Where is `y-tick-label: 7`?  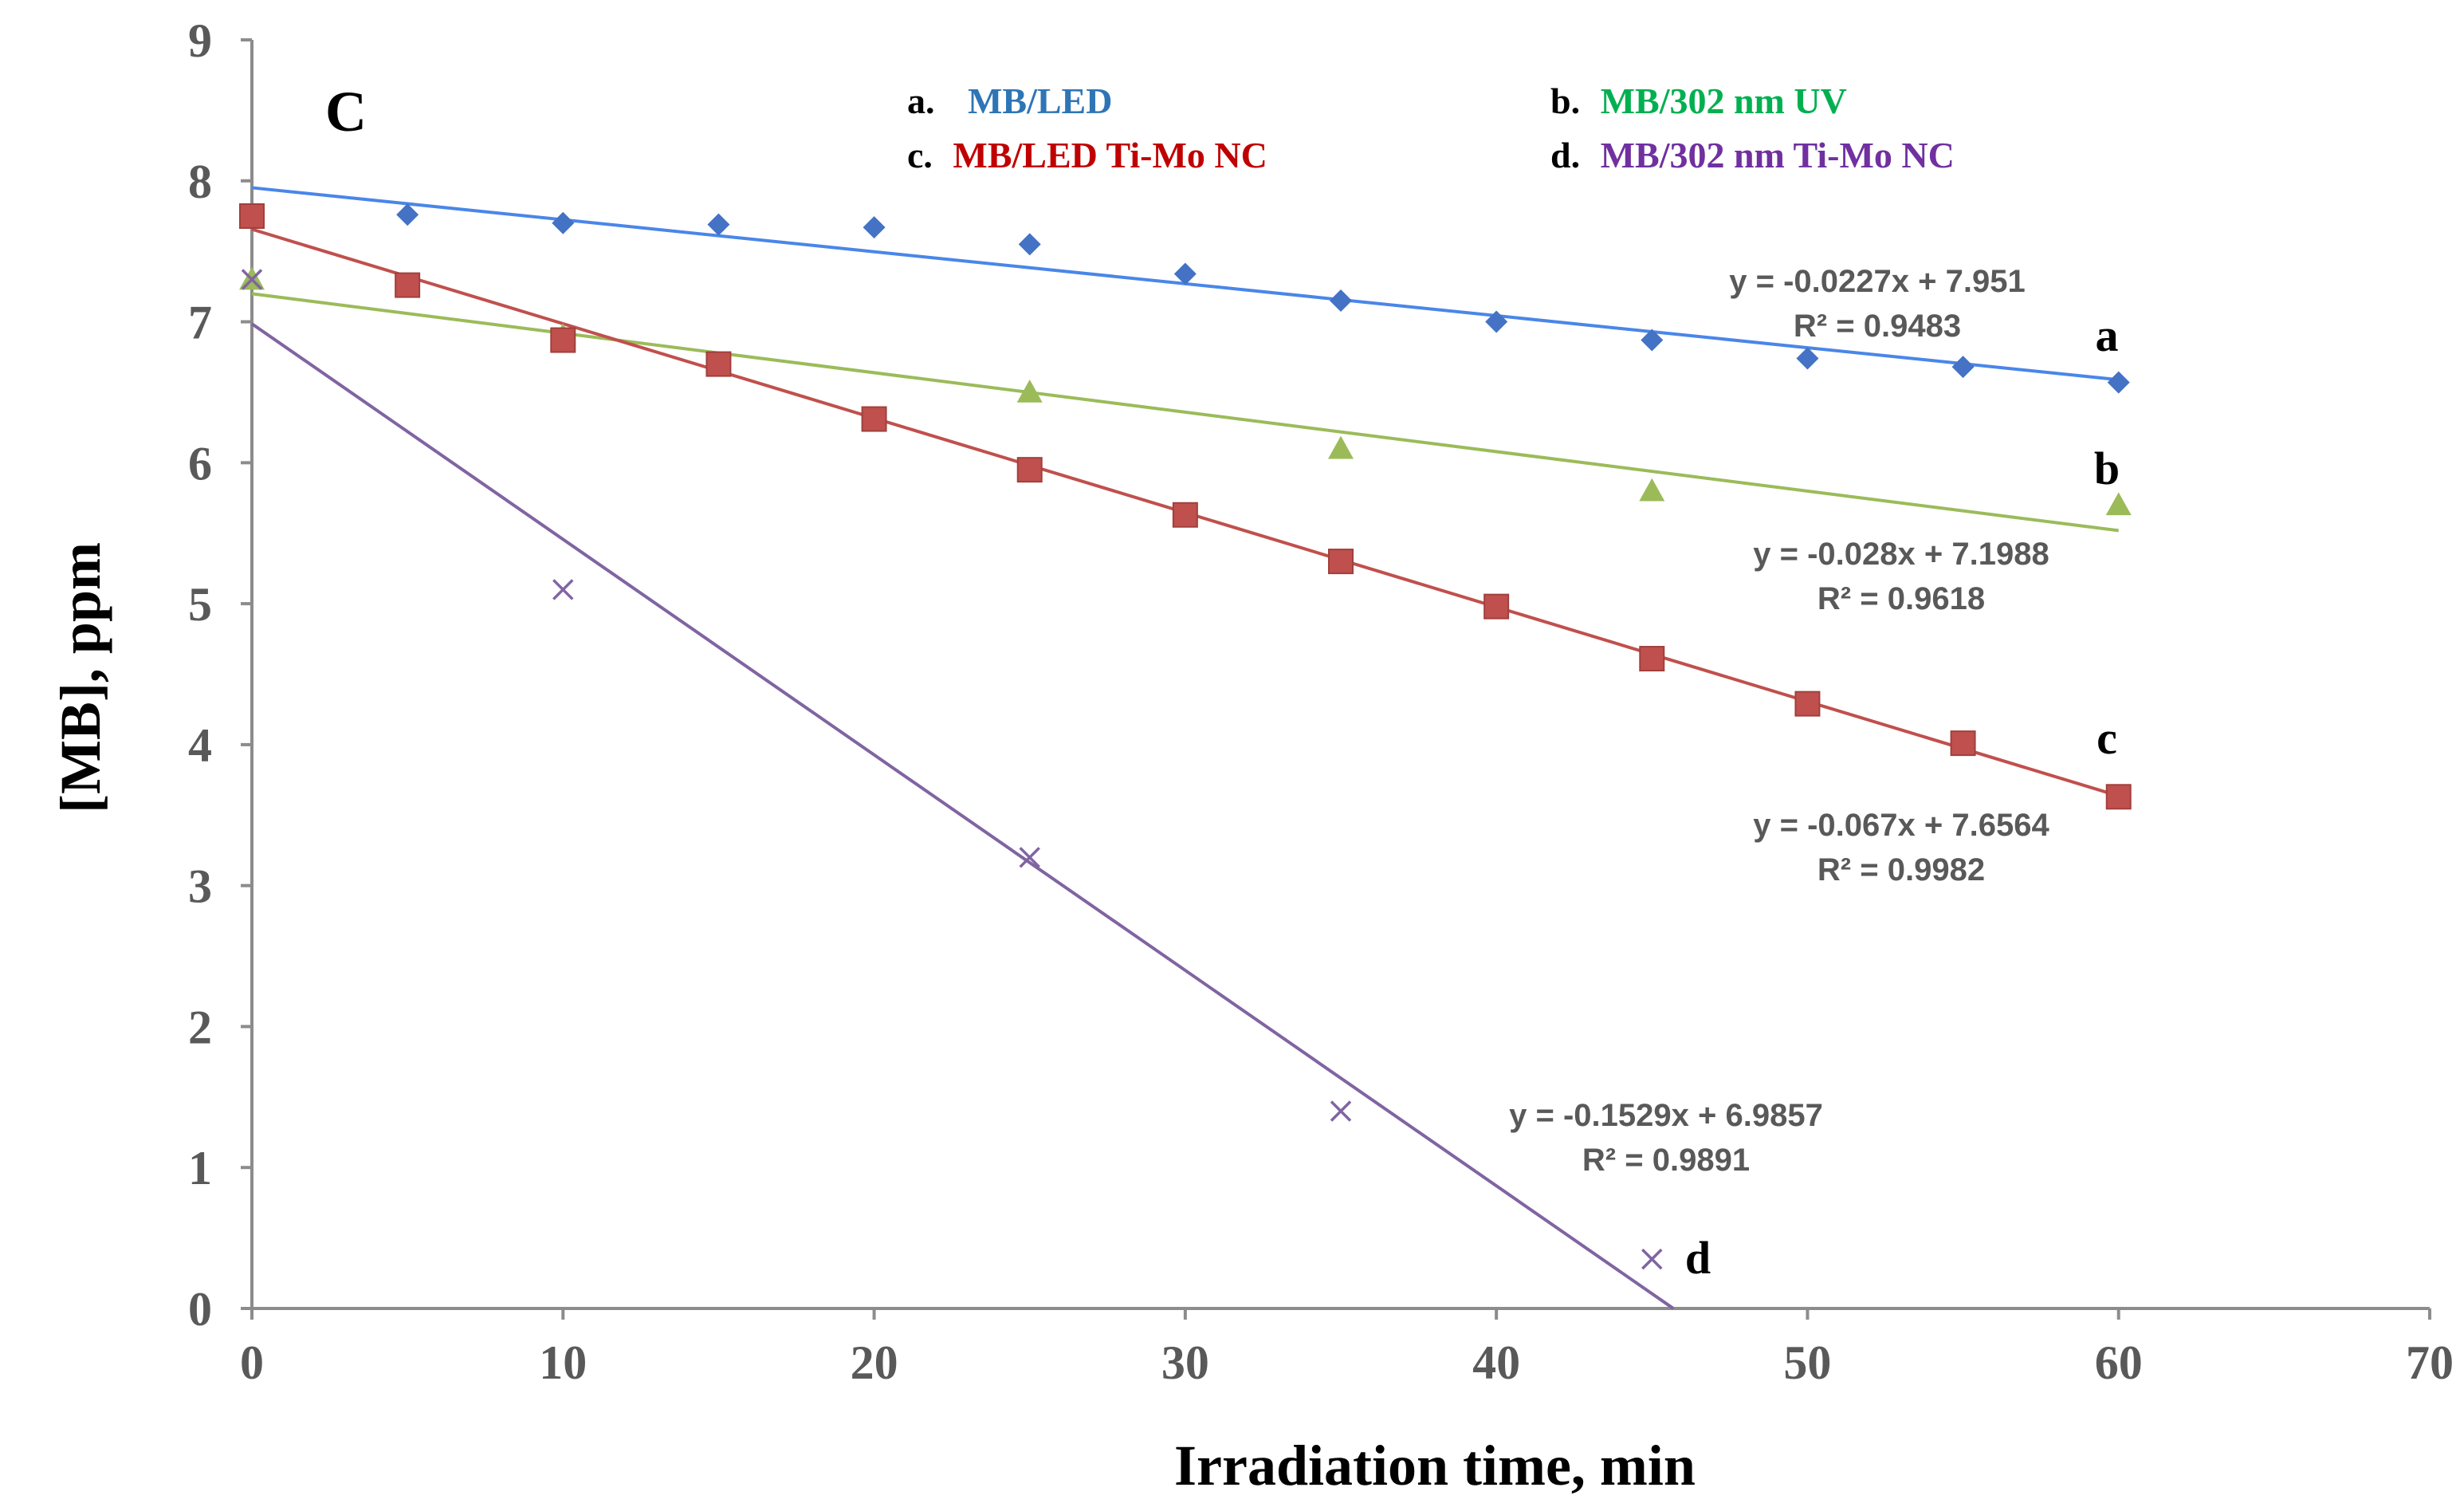 y-tick-label: 7 is located at coordinates (200, 323).